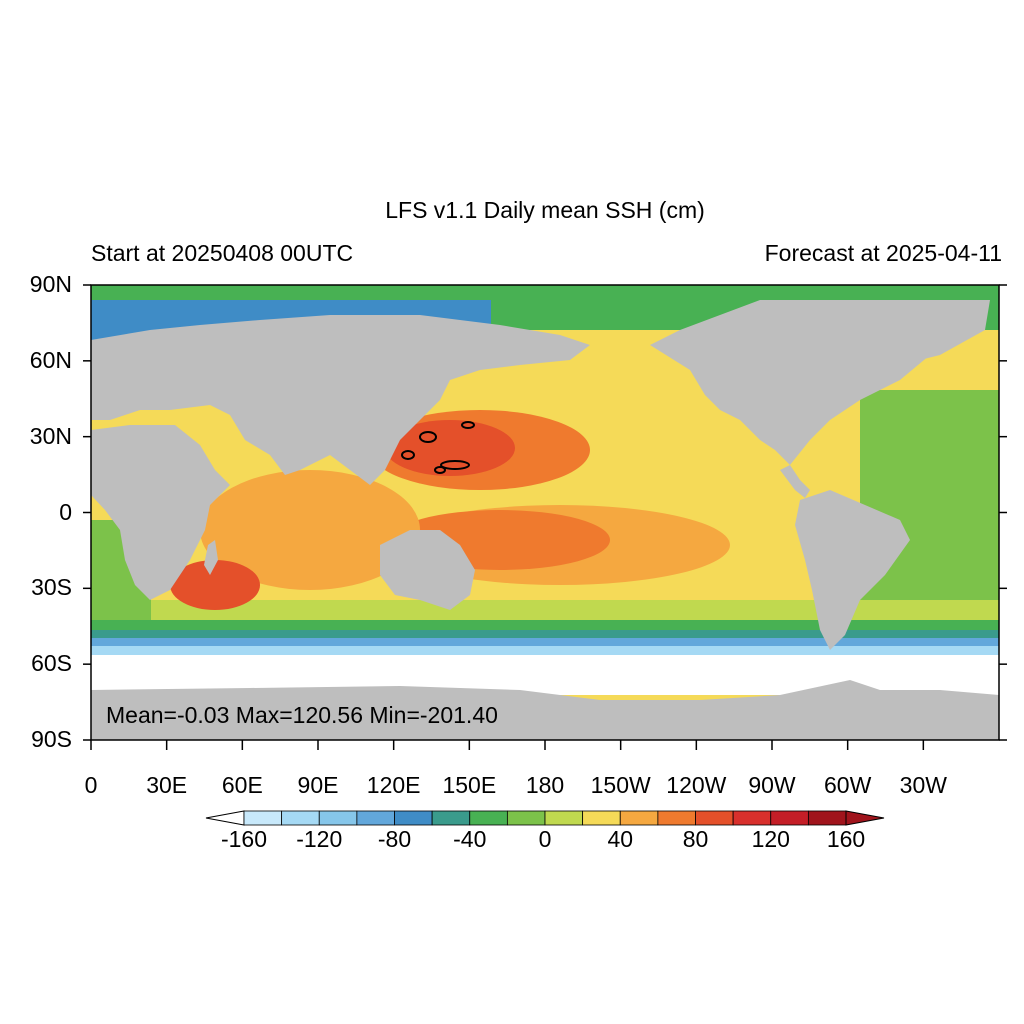 This screenshot has height=1024, width=1024. I want to click on lat-tick-label: 60S, so click(51, 663).